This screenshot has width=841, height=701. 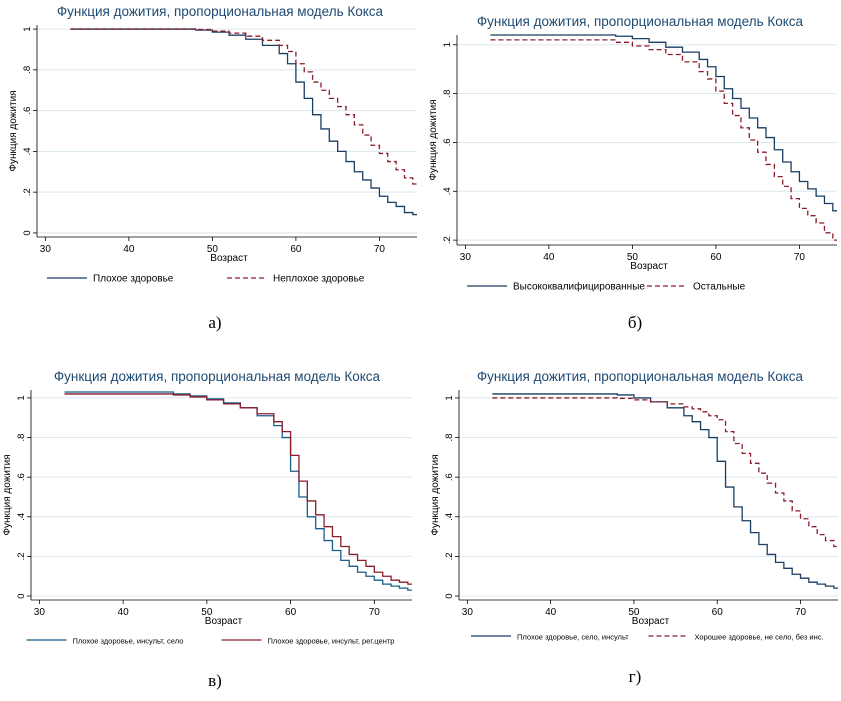 I want to click on panel-caption: г), so click(x=635, y=676).